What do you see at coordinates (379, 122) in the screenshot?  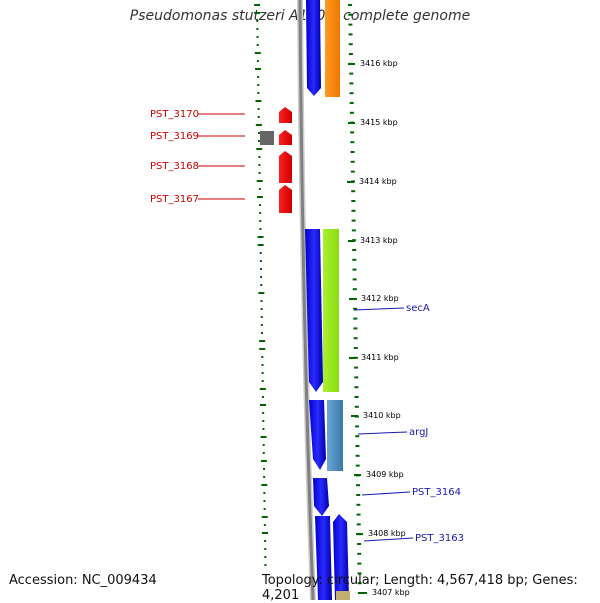 I see `scale-label: 3415 kbp` at bounding box center [379, 122].